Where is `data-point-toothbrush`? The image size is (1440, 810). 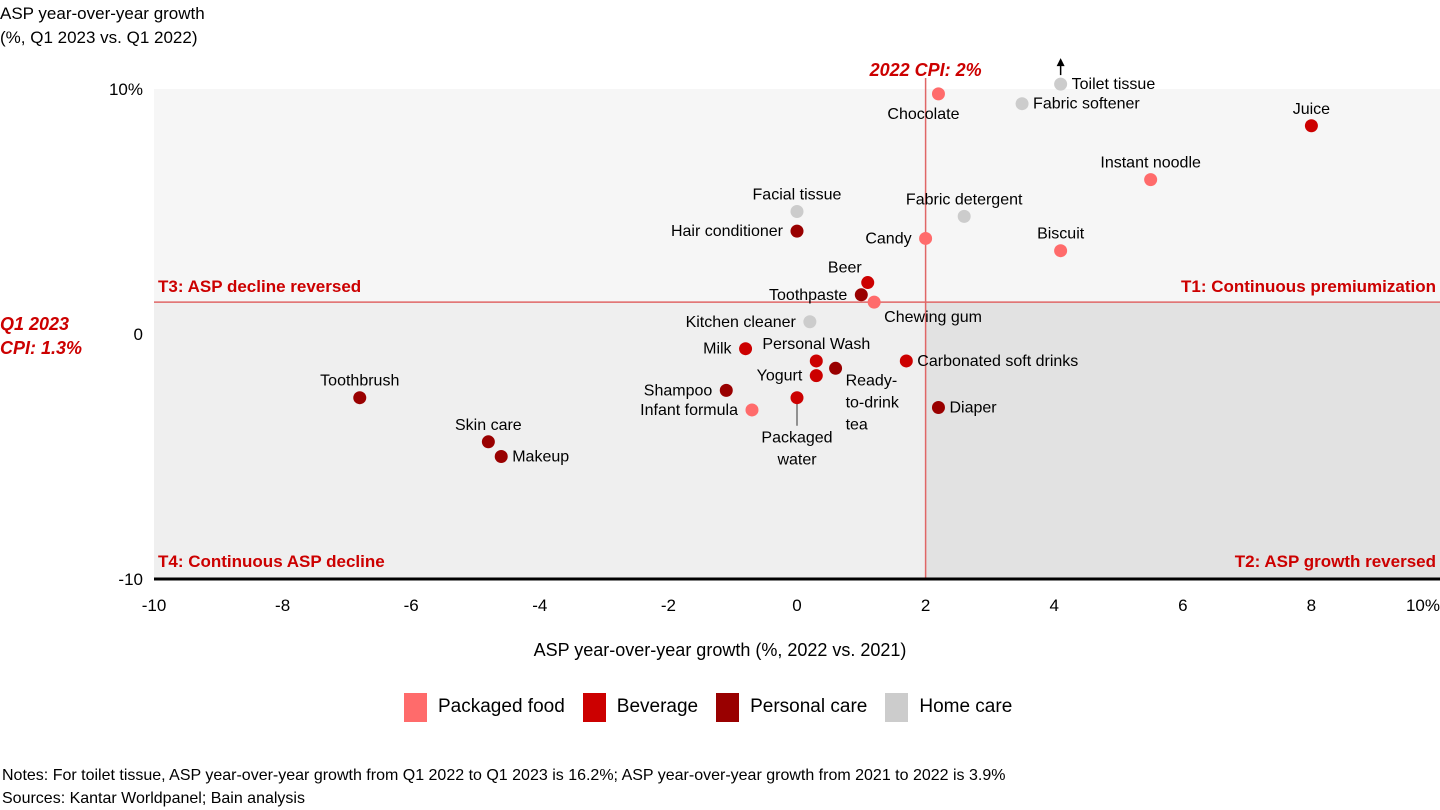
data-point-toothbrush is located at coordinates (360, 398).